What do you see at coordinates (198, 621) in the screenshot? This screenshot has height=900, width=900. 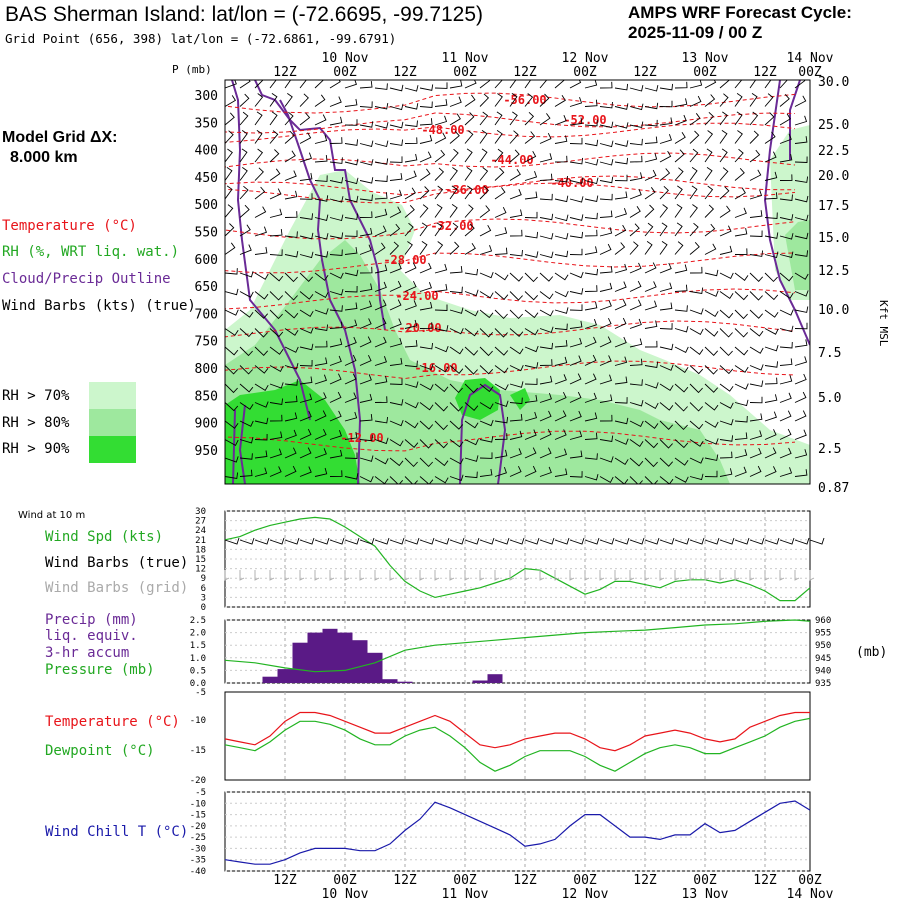 I see `precip-ytick: 2.5` at bounding box center [198, 621].